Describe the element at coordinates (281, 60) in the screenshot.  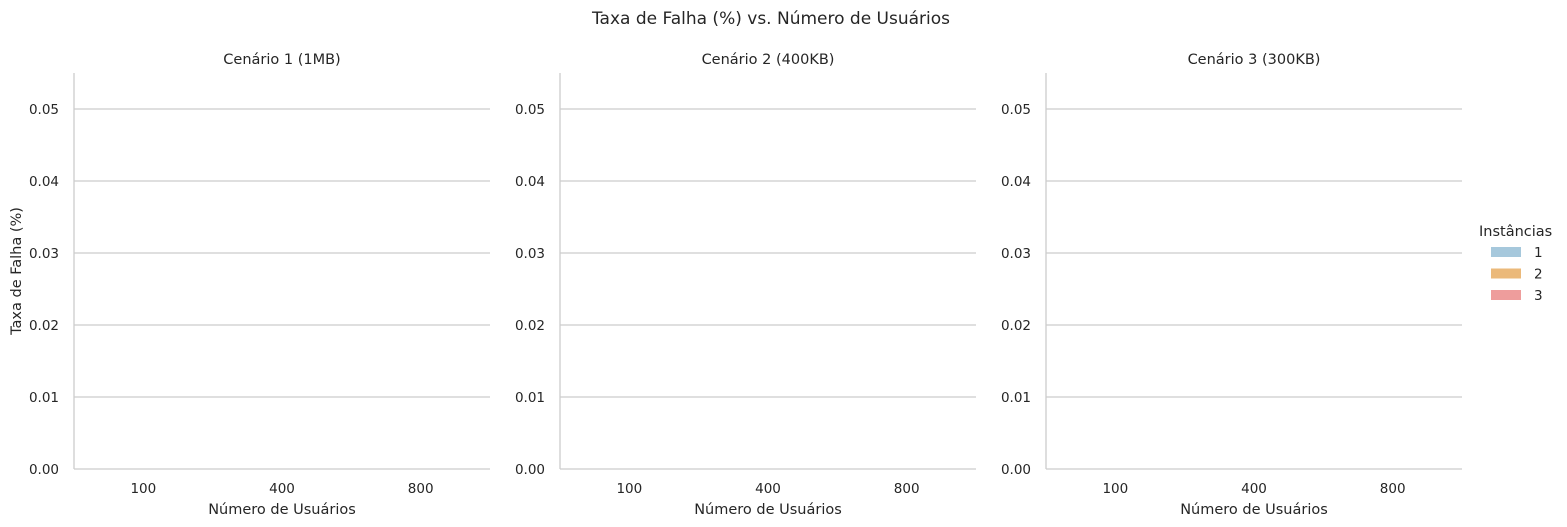
I see `panel-title: Cenário 1 (1MB)` at that location.